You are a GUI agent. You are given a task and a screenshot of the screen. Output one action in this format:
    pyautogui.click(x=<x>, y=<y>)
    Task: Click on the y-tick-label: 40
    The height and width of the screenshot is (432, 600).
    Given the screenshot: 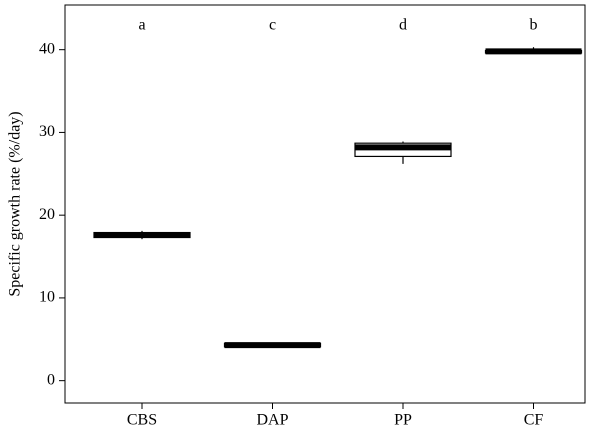 What is the action you would take?
    pyautogui.click(x=47, y=48)
    